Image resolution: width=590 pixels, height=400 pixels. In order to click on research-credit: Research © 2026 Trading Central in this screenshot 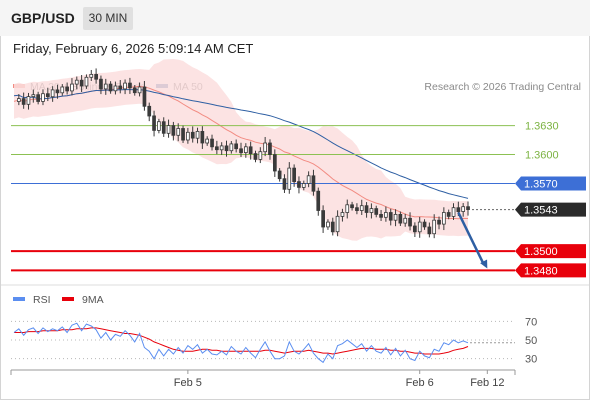, I will do `click(502, 87)`.